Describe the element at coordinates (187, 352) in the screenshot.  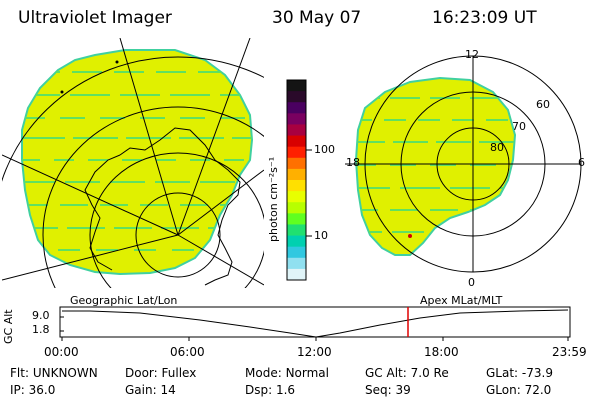
I see `time-tick-1: 06:00` at that location.